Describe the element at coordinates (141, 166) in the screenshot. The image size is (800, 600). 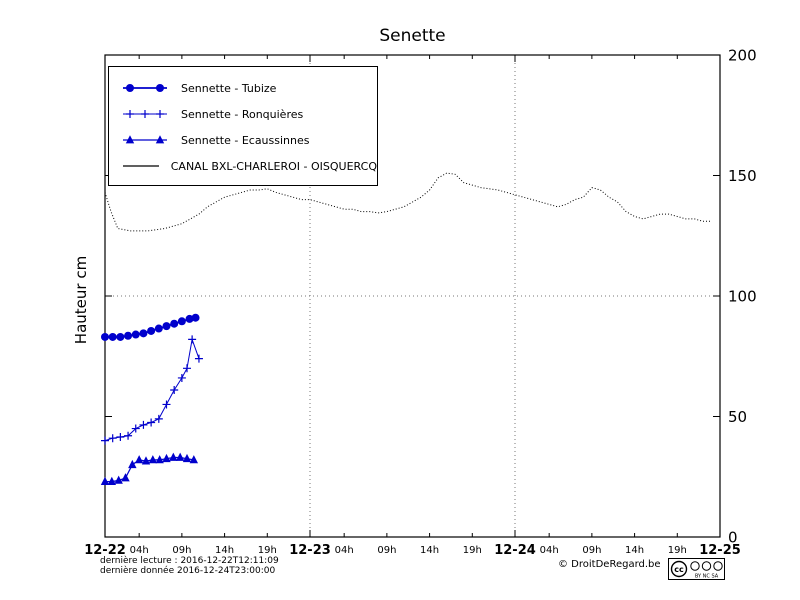
I see `legend-sample-line-icon` at that location.